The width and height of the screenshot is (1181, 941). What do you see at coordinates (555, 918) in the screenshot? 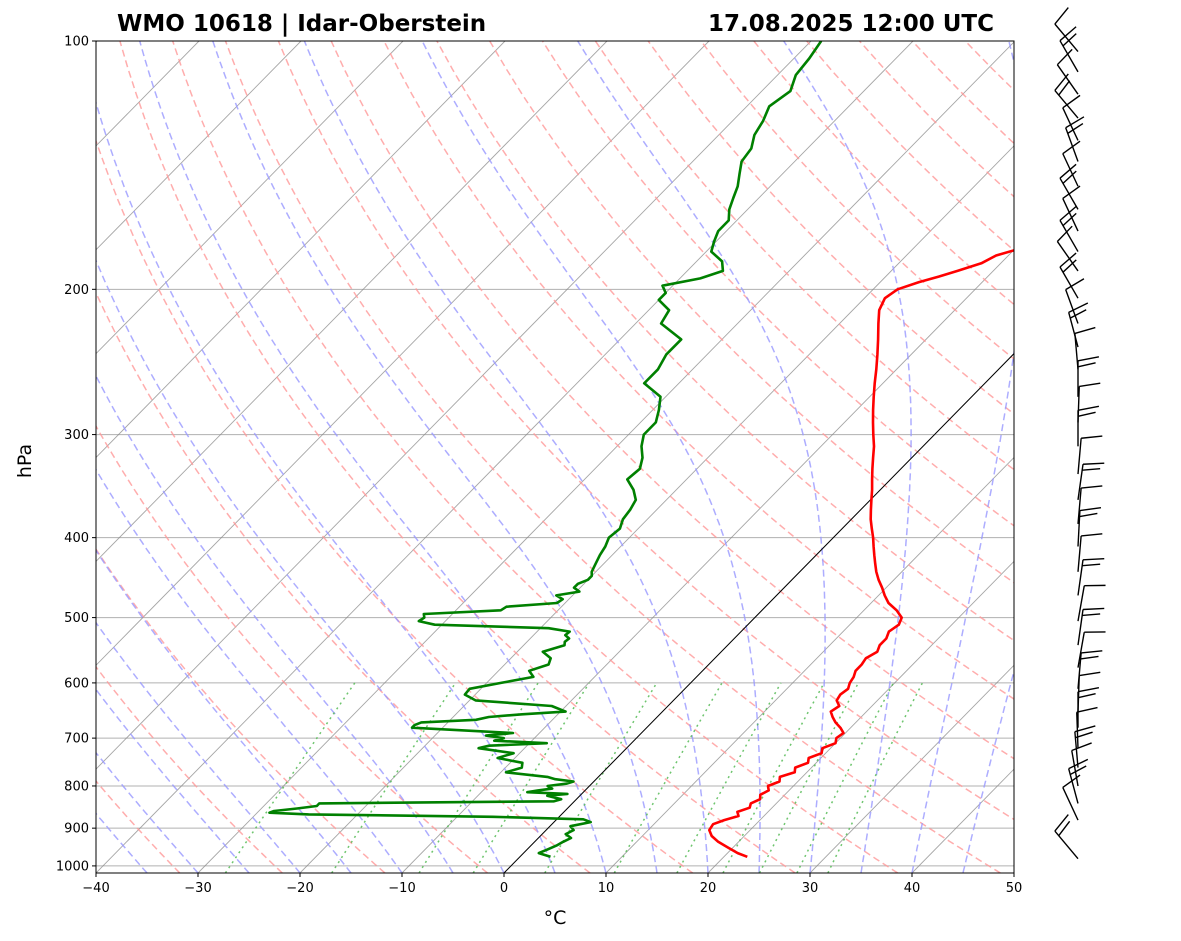
I see `x-axis-label: °C` at bounding box center [555, 918].